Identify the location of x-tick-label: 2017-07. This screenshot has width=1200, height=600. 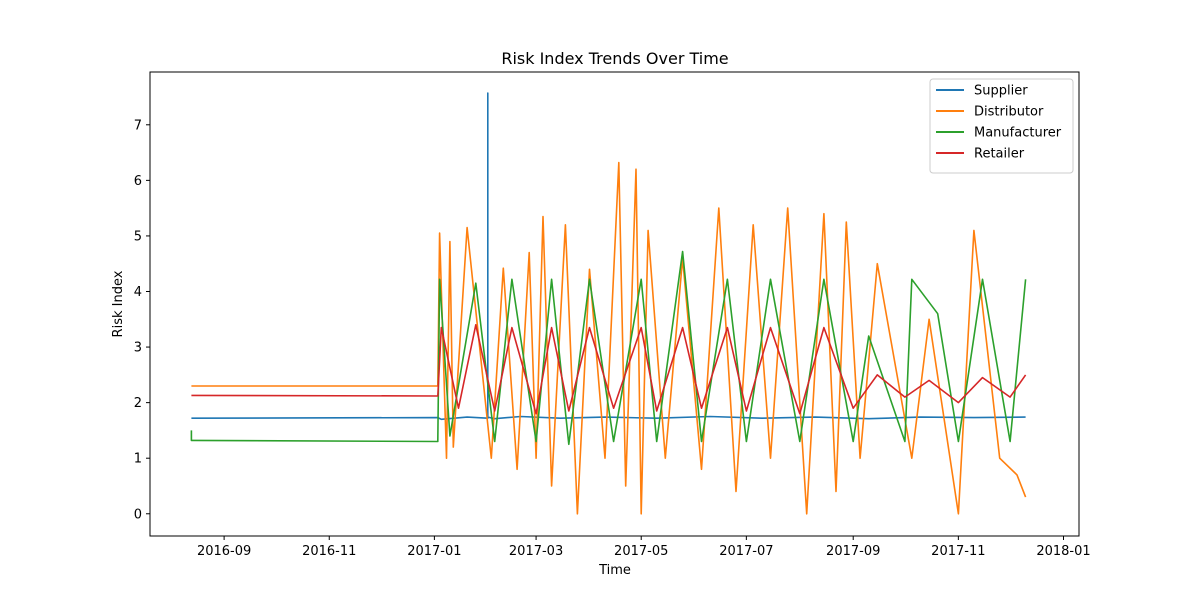
(746, 551).